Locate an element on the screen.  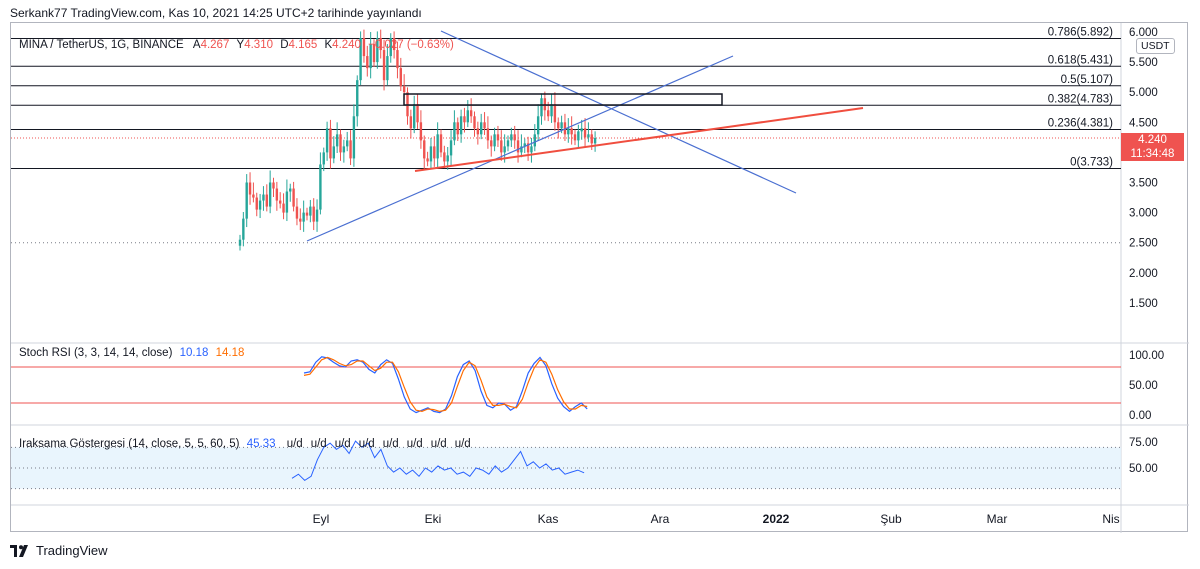
low-label: D is located at coordinates (284, 45).